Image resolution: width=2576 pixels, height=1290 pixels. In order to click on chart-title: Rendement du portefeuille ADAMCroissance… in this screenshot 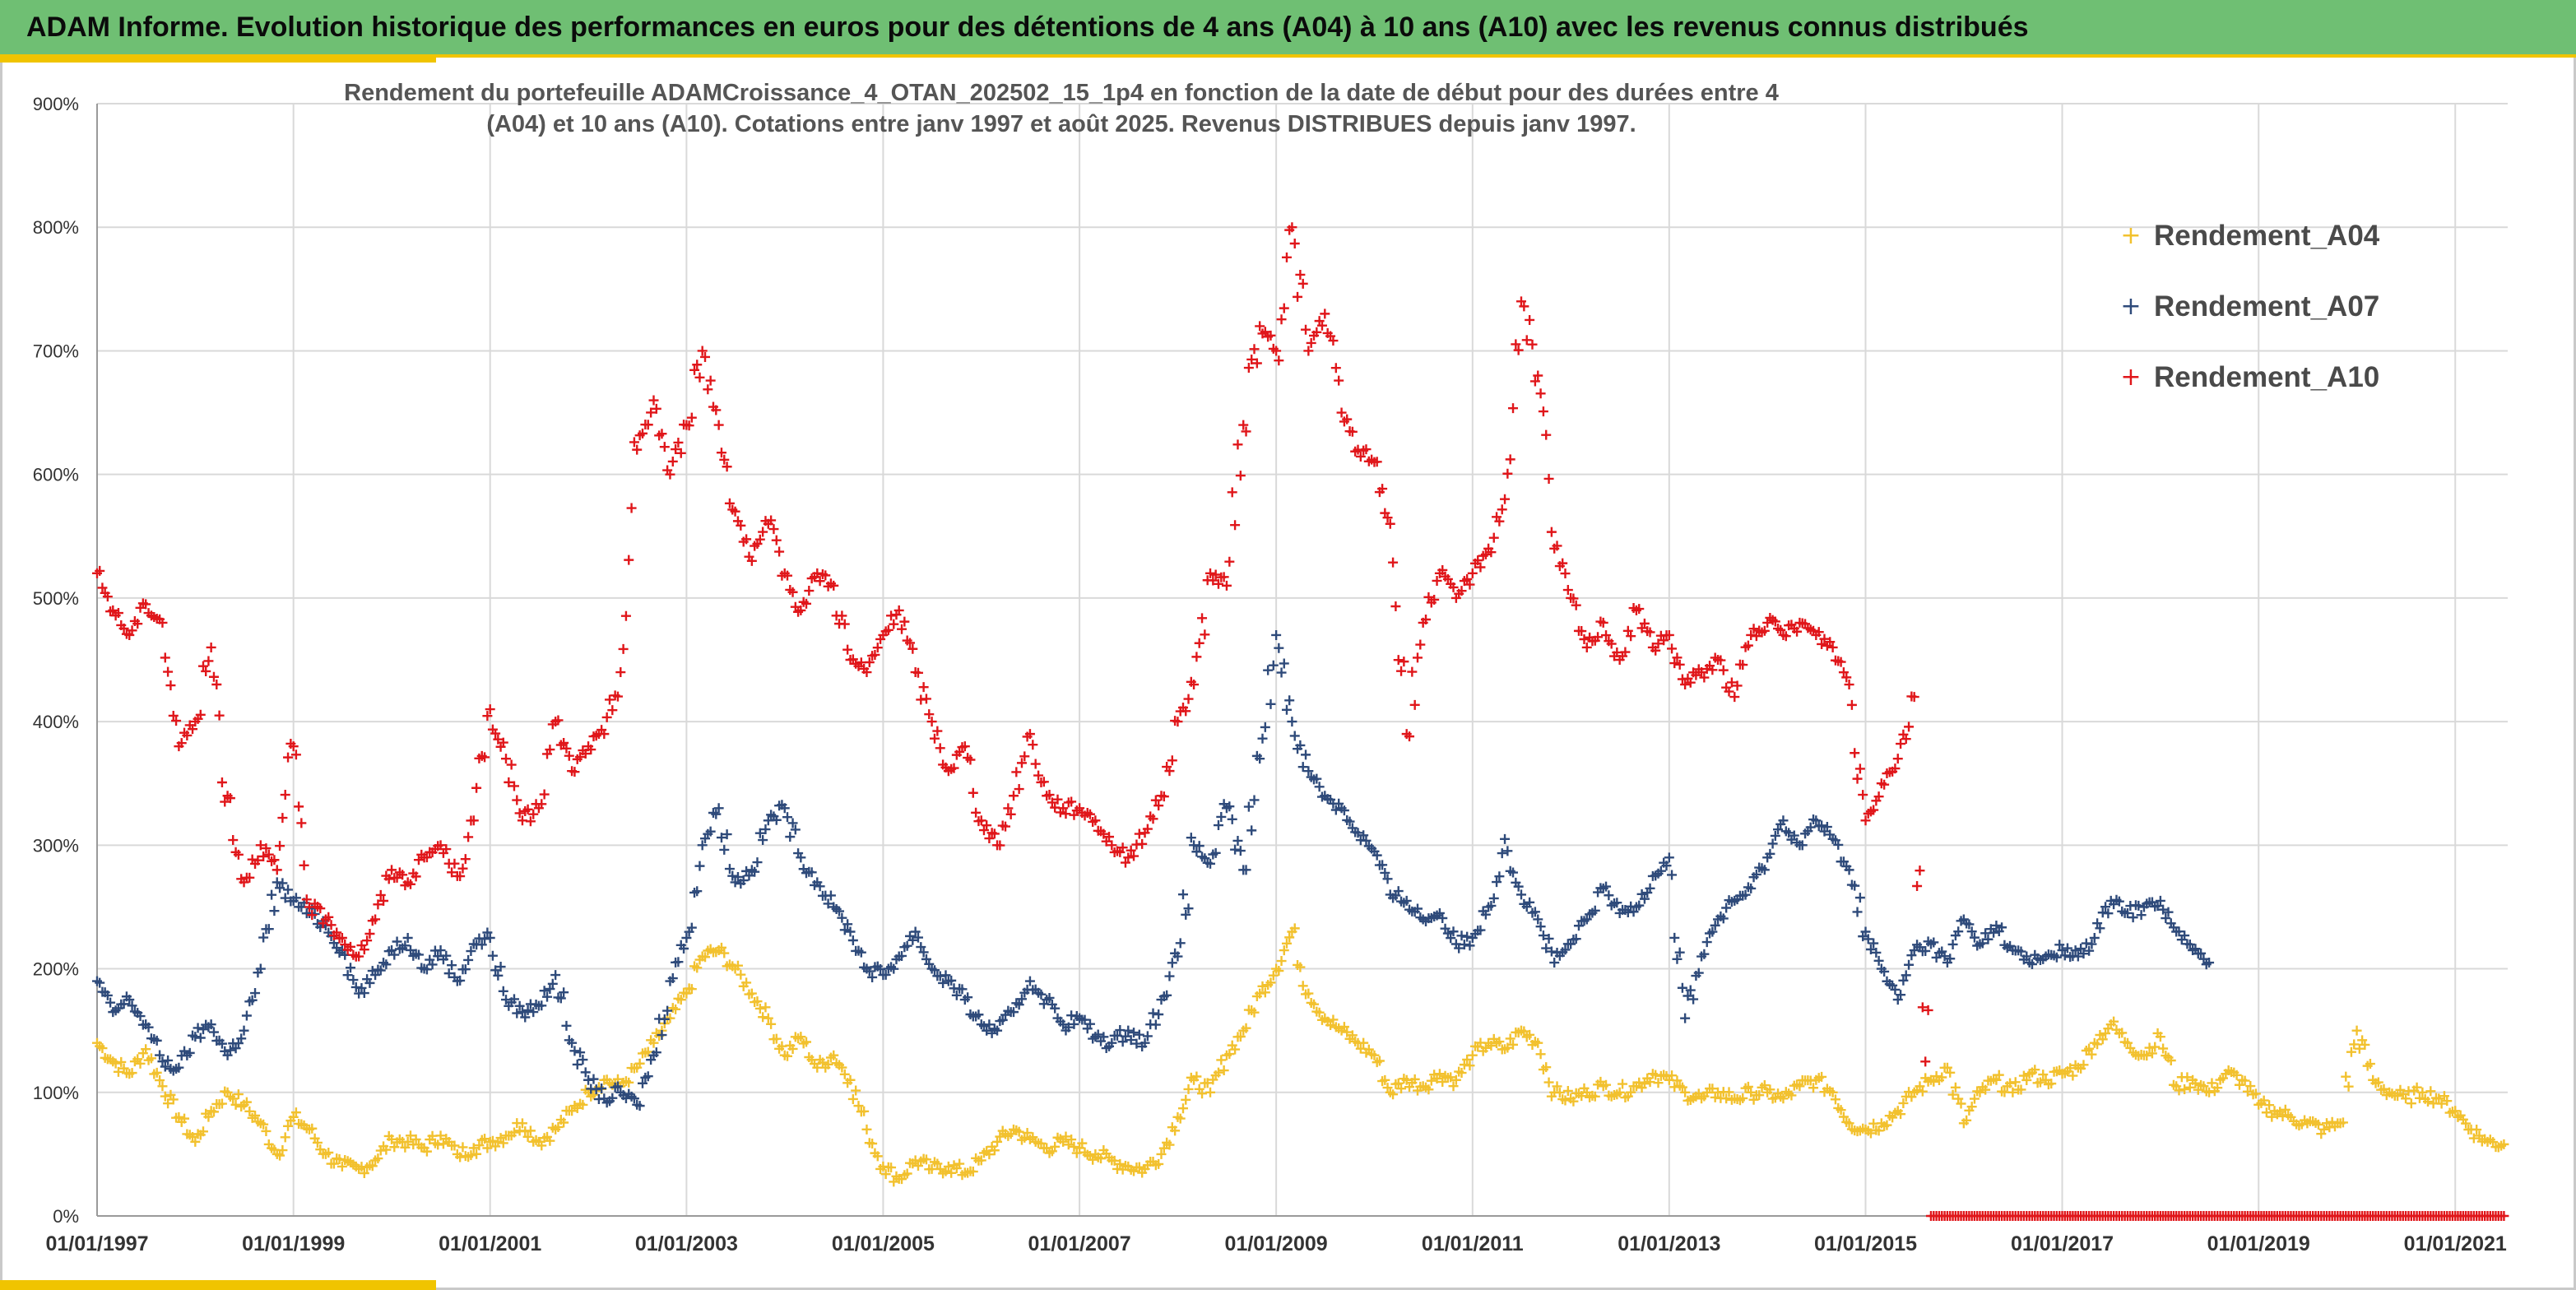, I will do `click(1062, 108)`.